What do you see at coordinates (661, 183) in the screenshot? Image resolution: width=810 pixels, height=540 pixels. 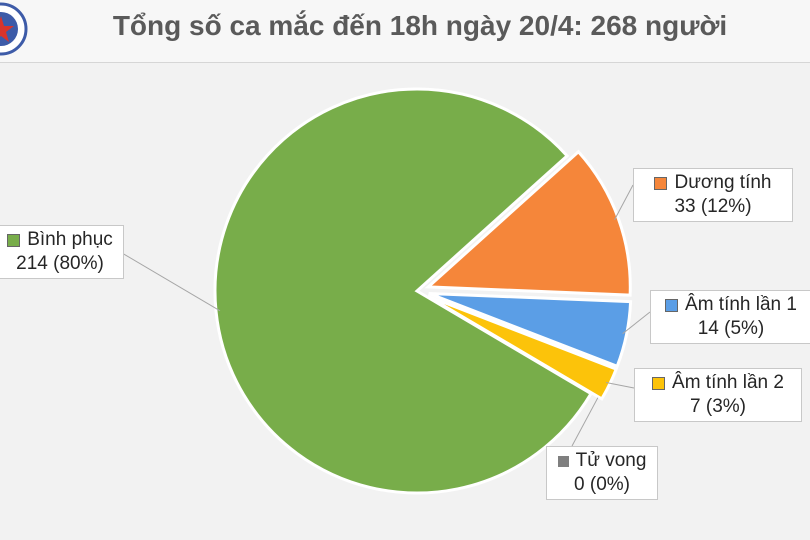 I see `legend-swatch-duong-tinh` at bounding box center [661, 183].